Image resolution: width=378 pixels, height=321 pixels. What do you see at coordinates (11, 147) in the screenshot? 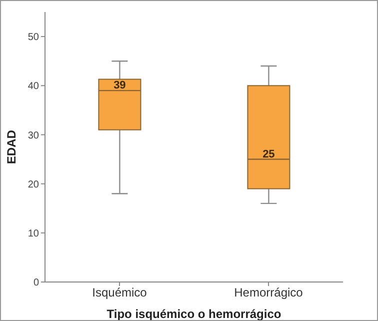
I see `y-axis-title: EDAD` at bounding box center [11, 147].